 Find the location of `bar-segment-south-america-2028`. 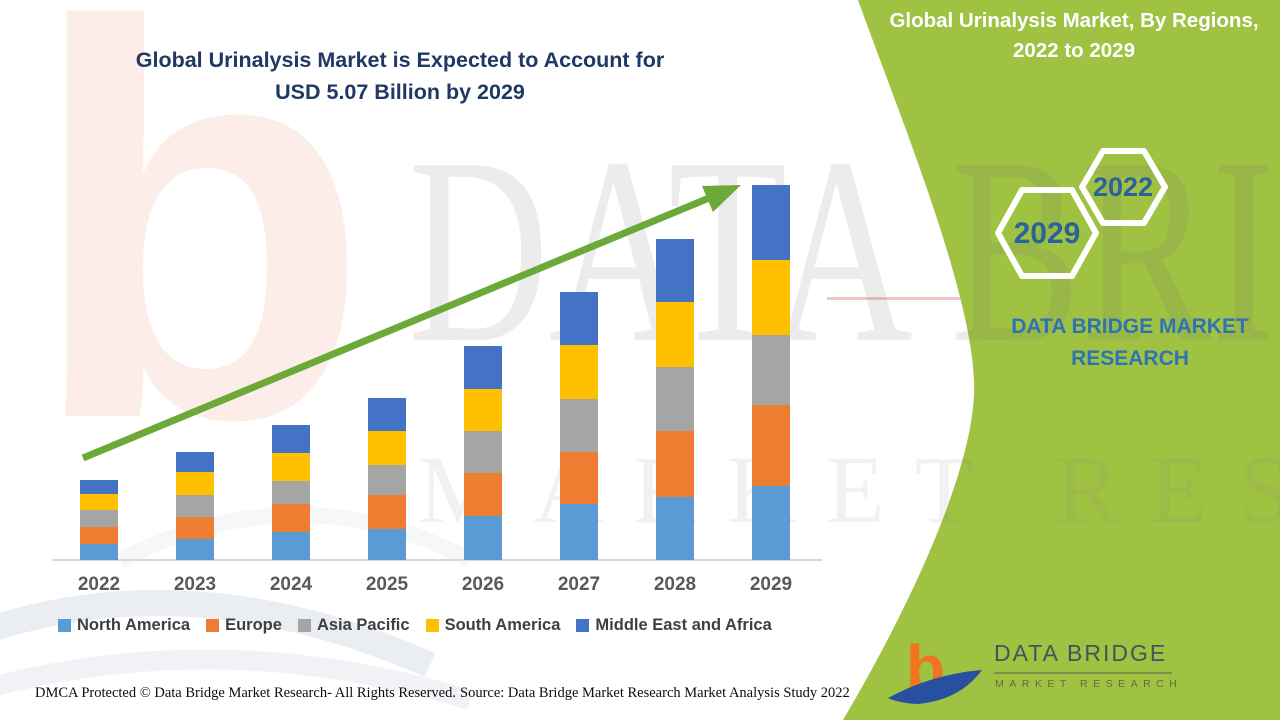

bar-segment-south-america-2028 is located at coordinates (675, 334).